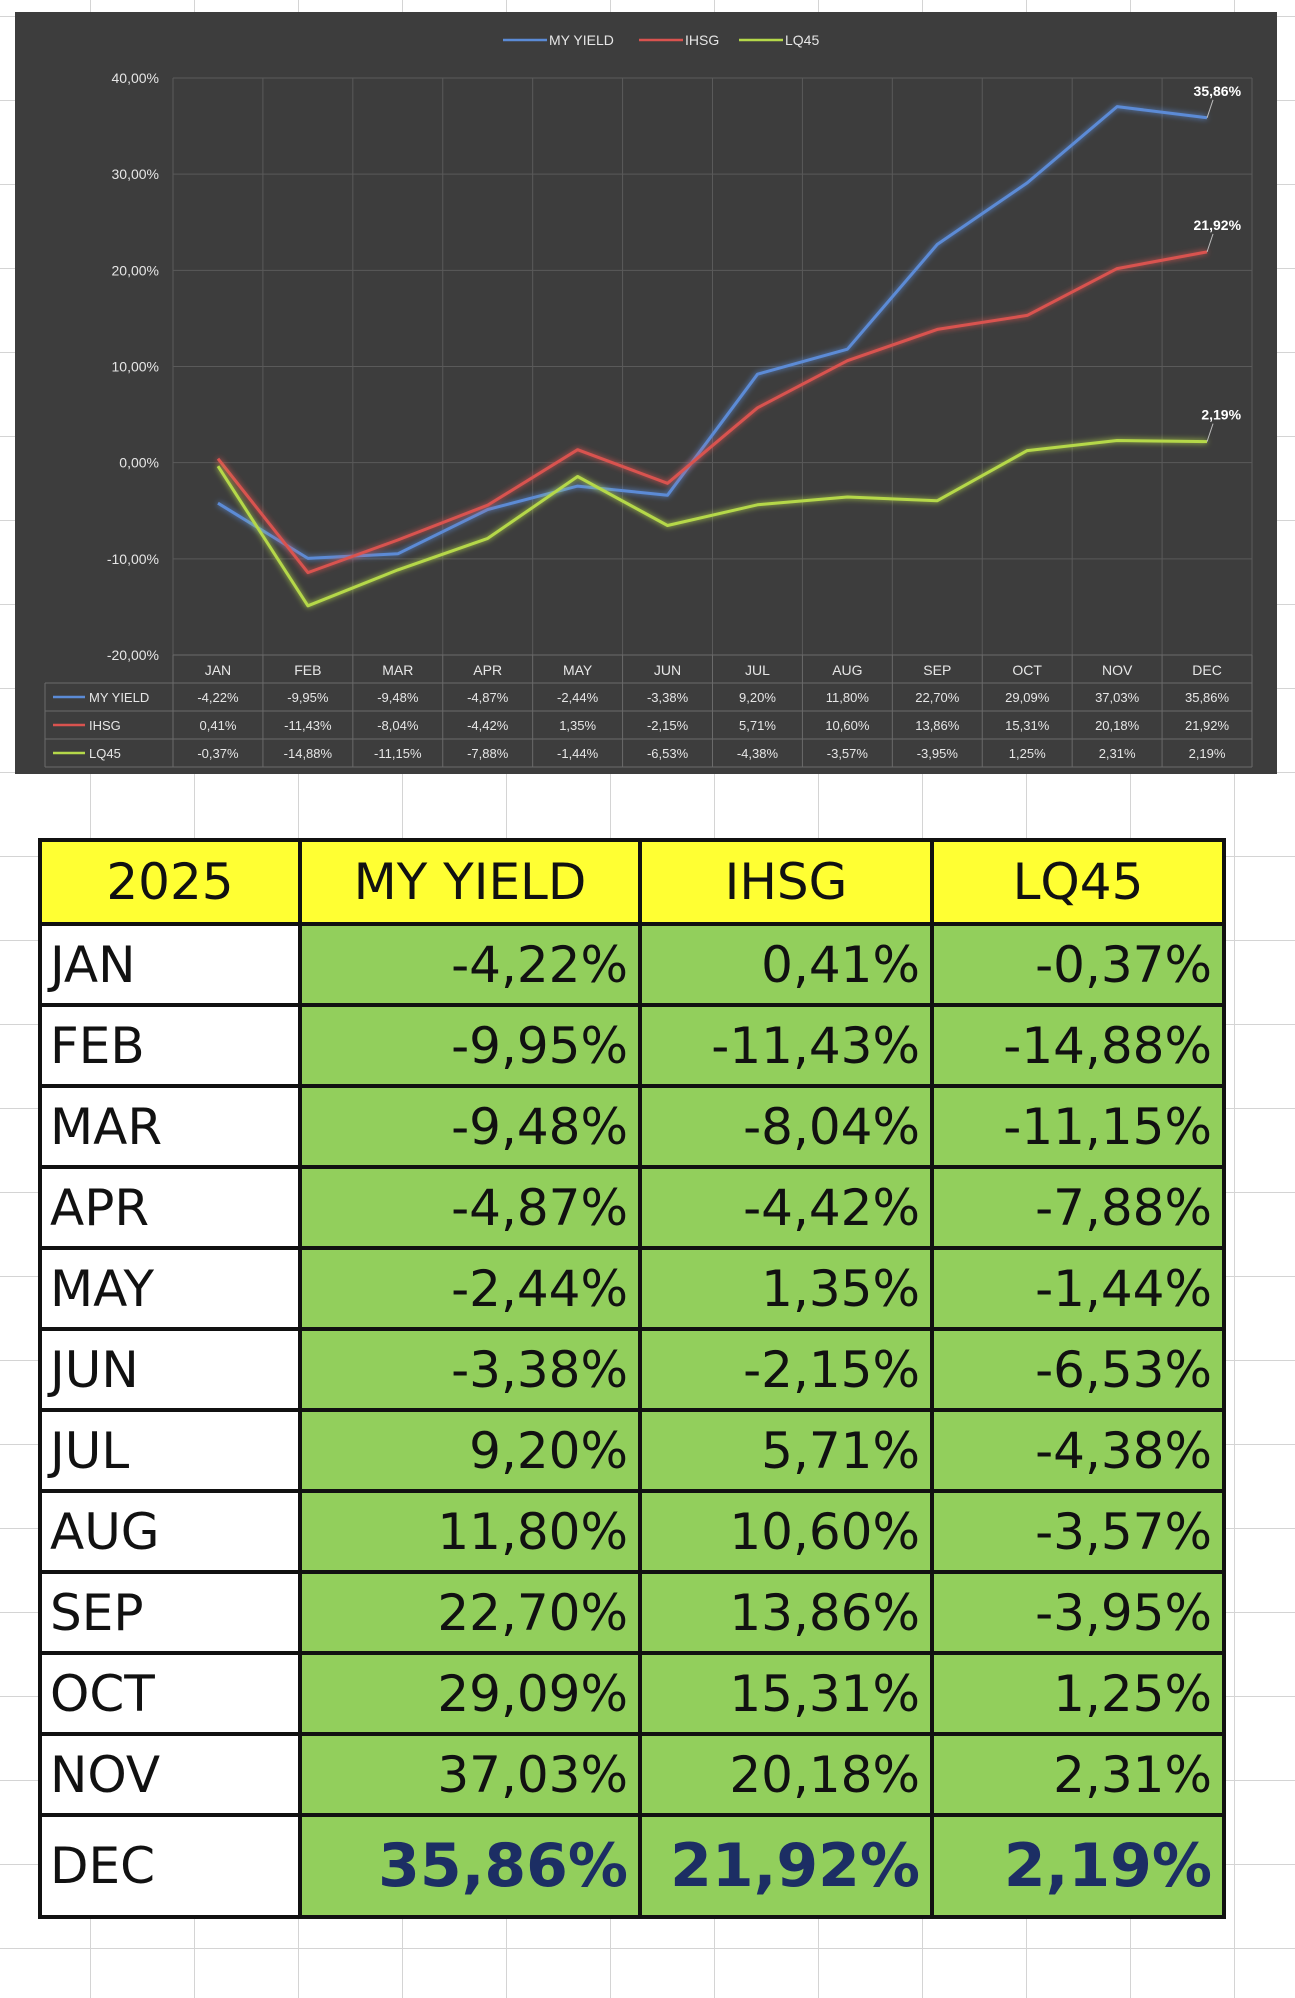  What do you see at coordinates (1027, 753) in the screenshot?
I see `data-table-value: 1,25%` at bounding box center [1027, 753].